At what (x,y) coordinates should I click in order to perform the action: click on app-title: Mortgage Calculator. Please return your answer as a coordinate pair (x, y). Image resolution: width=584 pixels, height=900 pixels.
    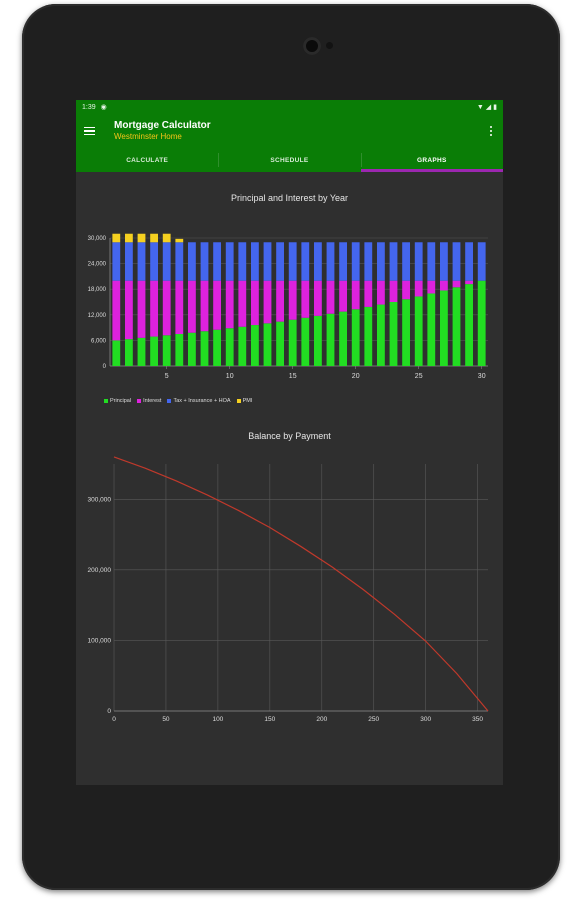
    Looking at the image, I should click on (162, 125).